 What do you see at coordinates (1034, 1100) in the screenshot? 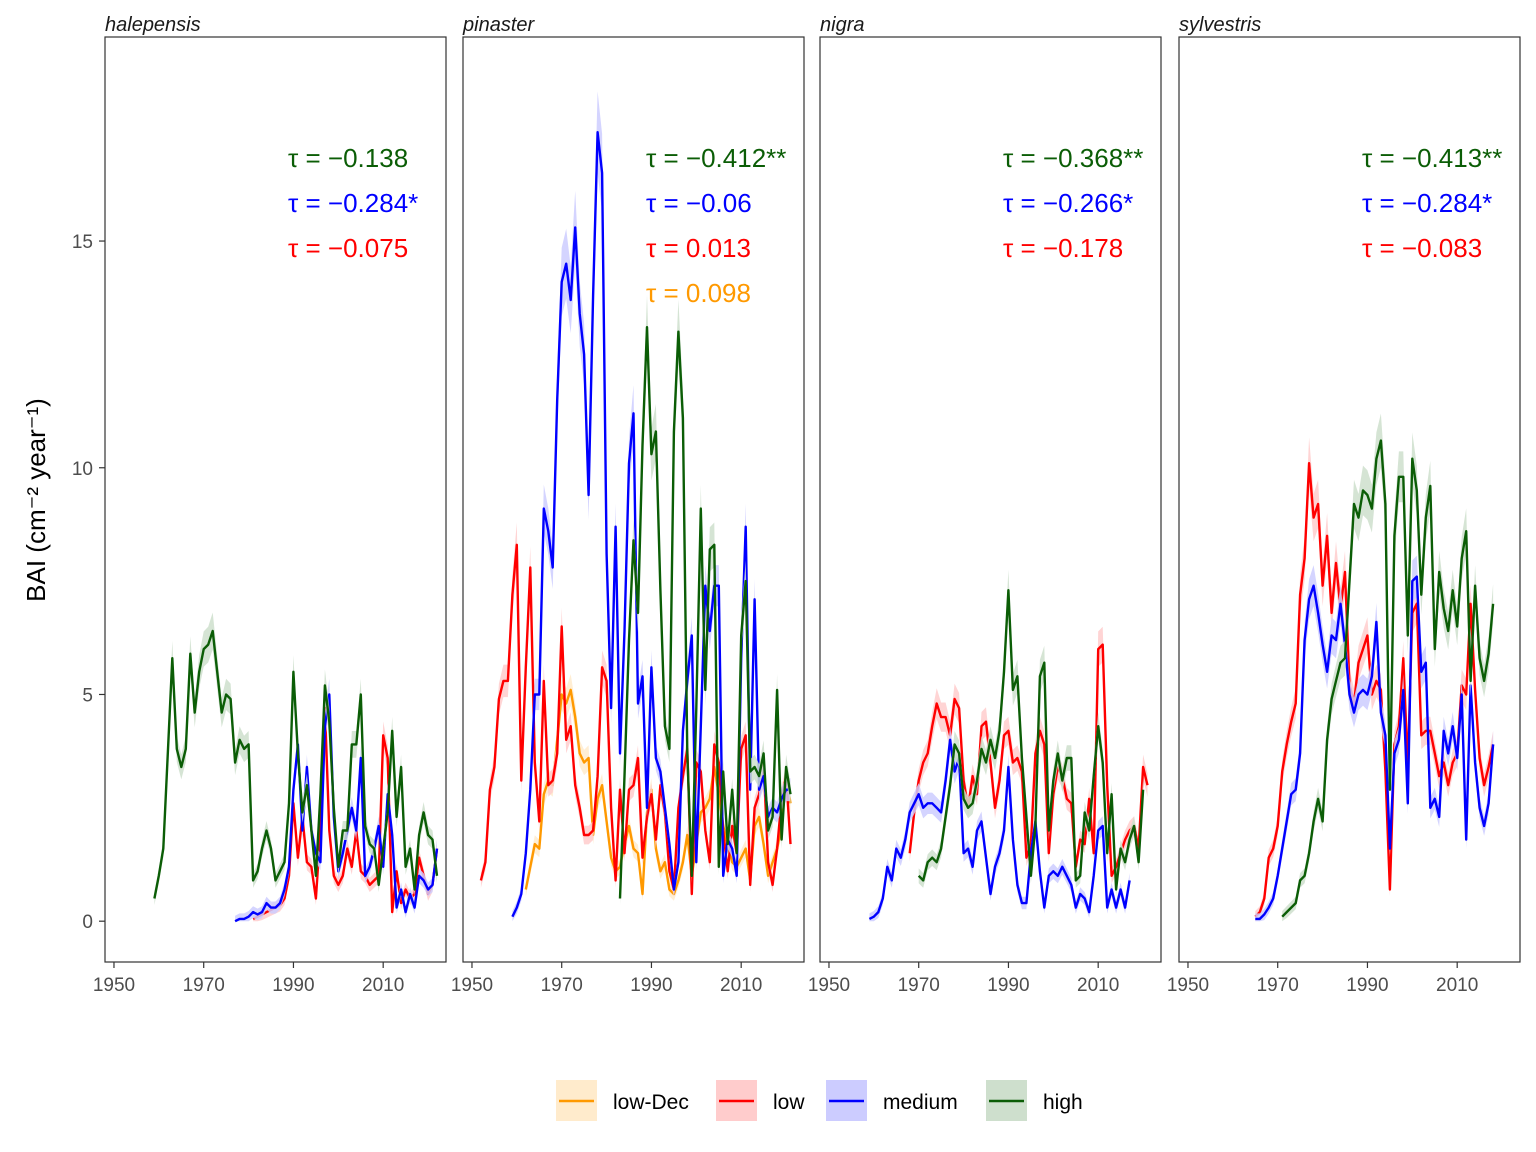
I see `legend-item-high: high` at bounding box center [1034, 1100].